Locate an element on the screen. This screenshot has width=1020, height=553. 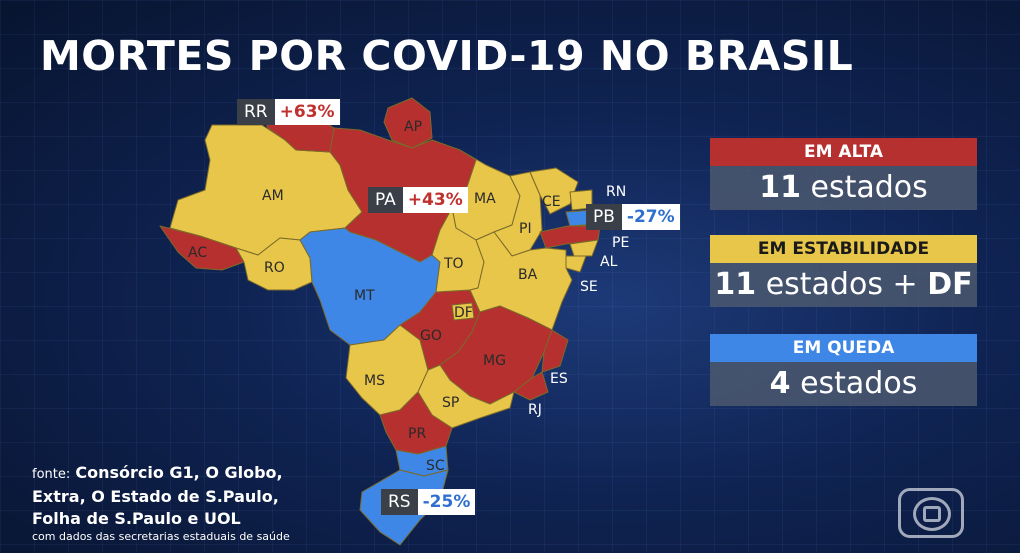
label-ac: AC is located at coordinates (197, 253).